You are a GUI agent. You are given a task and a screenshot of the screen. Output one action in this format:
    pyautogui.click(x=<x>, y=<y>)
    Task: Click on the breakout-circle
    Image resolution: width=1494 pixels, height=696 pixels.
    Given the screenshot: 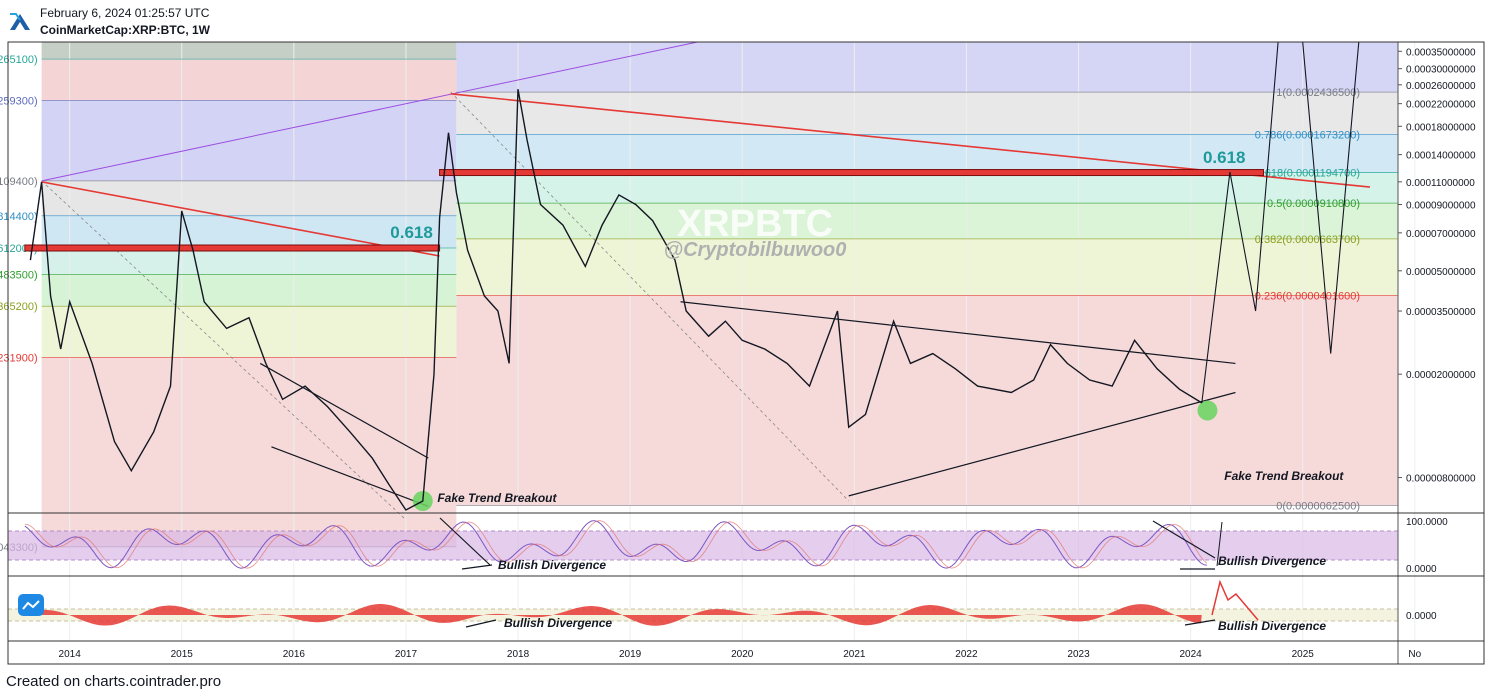 What is the action you would take?
    pyautogui.click(x=1207, y=410)
    